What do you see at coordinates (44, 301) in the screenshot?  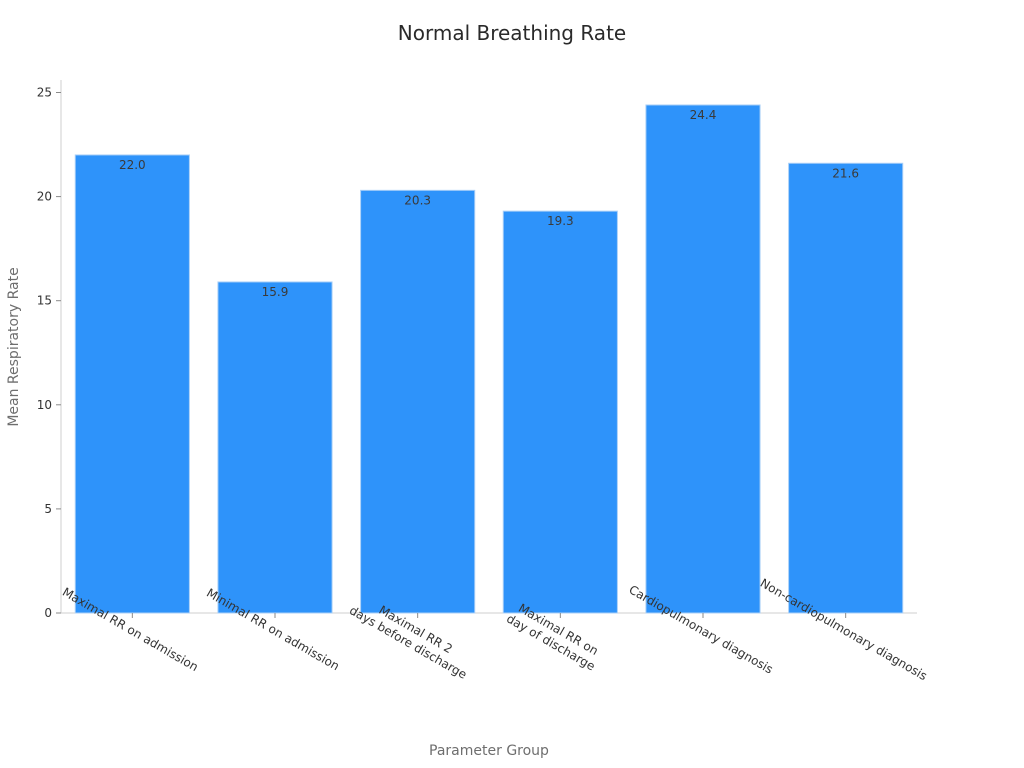 I see `y-tick-label: 15` at bounding box center [44, 301].